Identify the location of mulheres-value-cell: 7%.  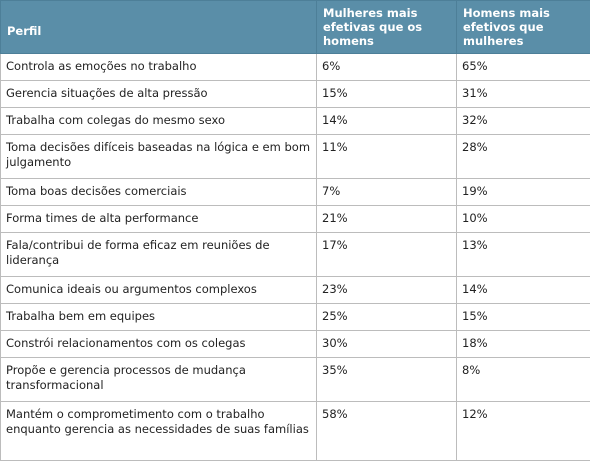
(386, 192).